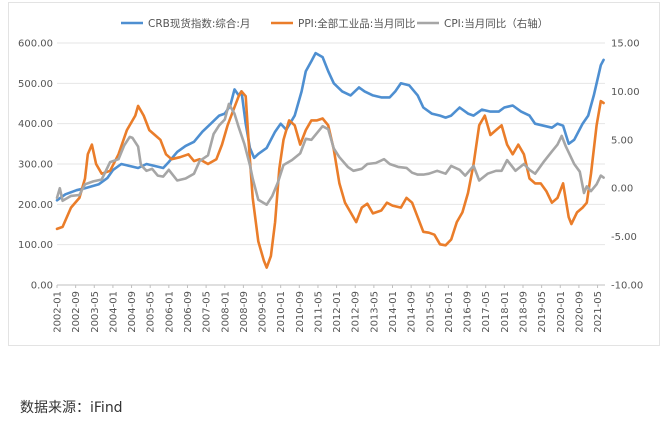 The width and height of the screenshot is (665, 427). I want to click on left-tick-label: 200.00, so click(35, 205).